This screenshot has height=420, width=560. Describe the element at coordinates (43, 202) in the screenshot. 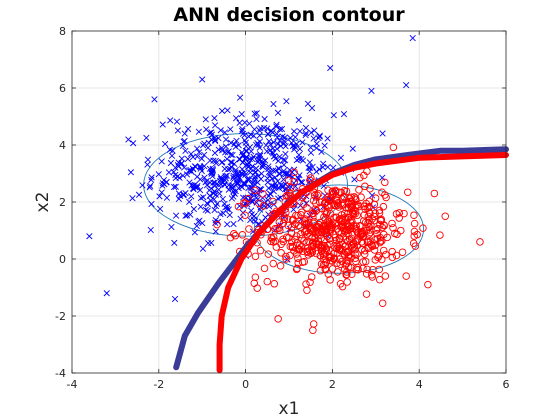

I see `y-axis-label: x2` at that location.